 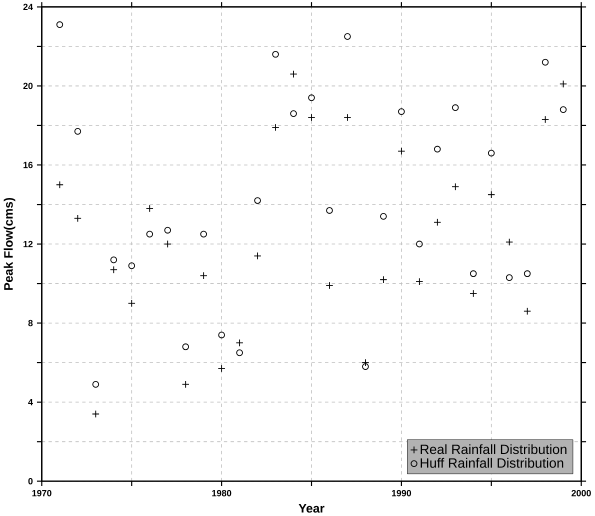 I want to click on y-tick-label: 16, so click(x=28, y=165).